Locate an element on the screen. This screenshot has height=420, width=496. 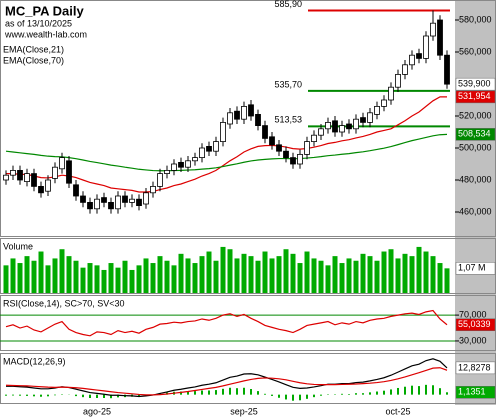
legend-label: EMA(Close,21) is located at coordinates (33, 49).